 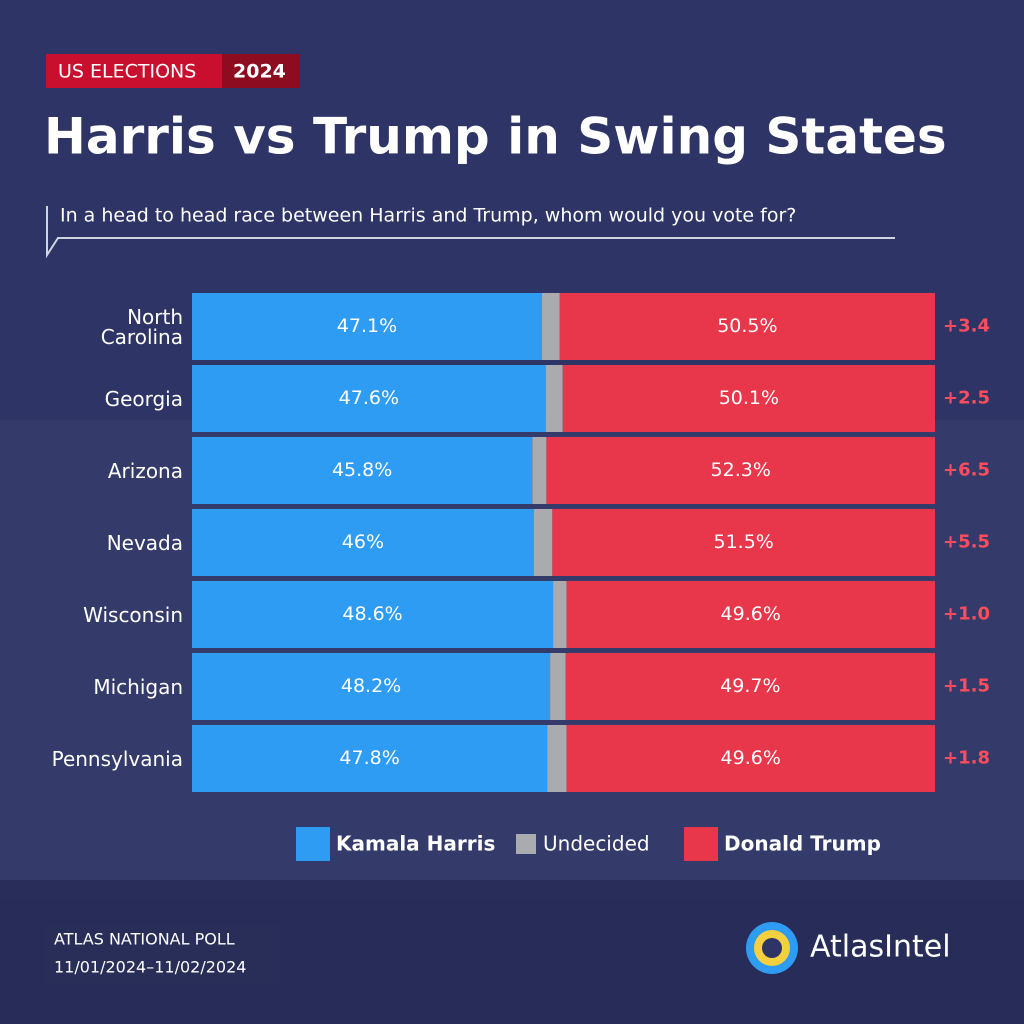 What do you see at coordinates (127, 72) in the screenshot?
I see `kicker: US ELECTIONS` at bounding box center [127, 72].